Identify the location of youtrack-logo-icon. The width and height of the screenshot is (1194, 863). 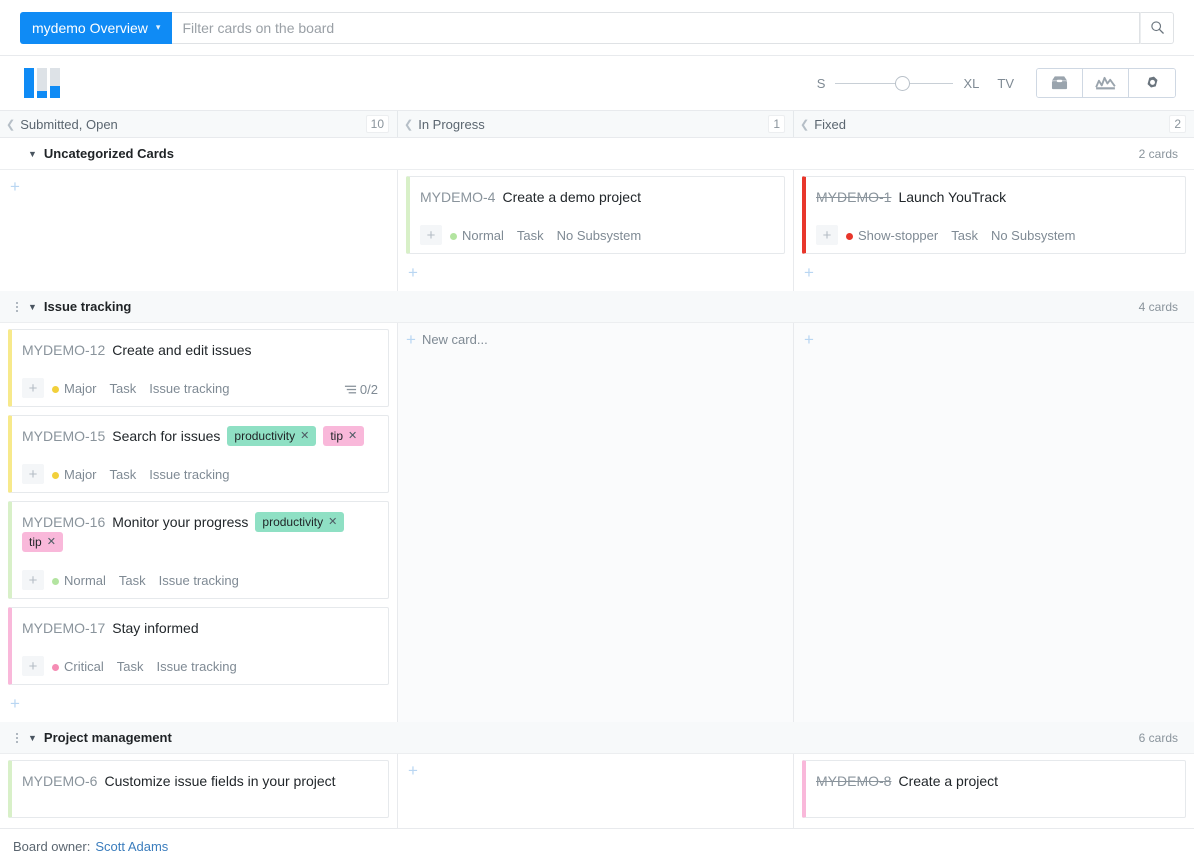
(42, 83).